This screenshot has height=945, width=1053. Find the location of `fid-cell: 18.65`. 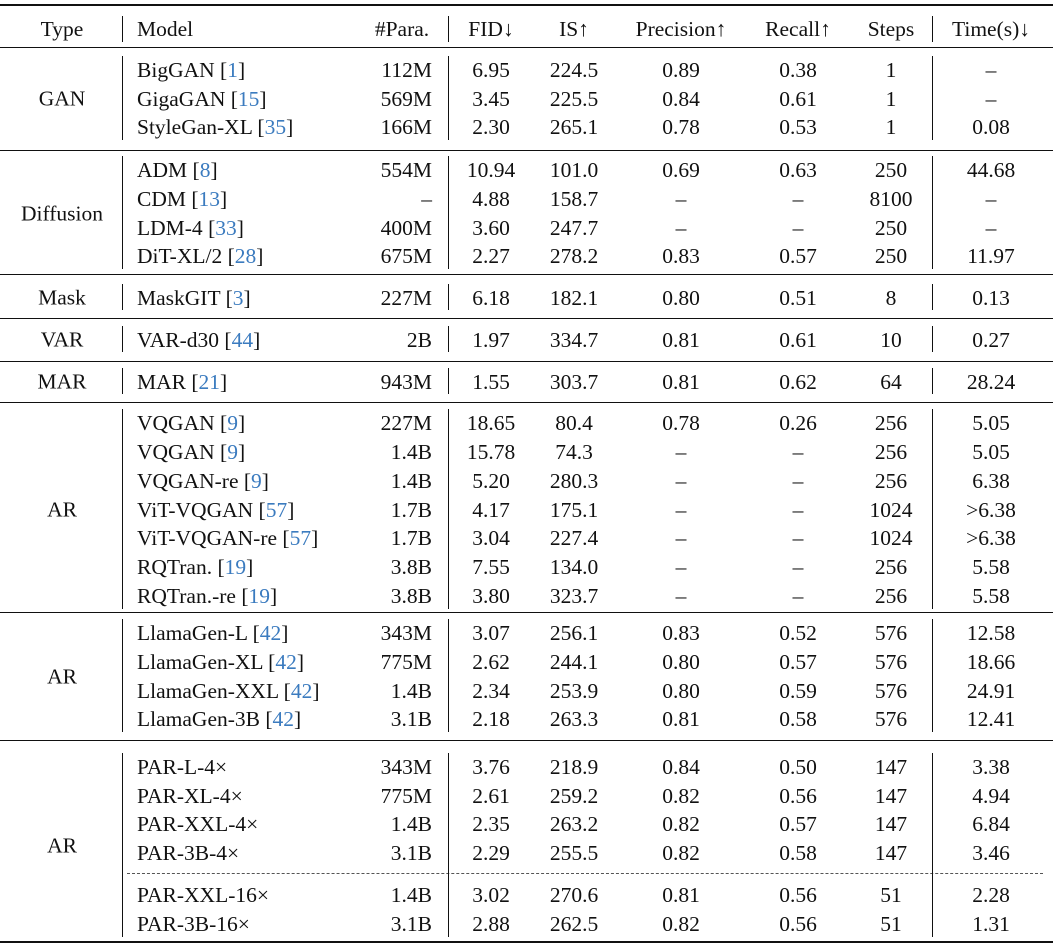

fid-cell: 18.65 is located at coordinates (491, 423).